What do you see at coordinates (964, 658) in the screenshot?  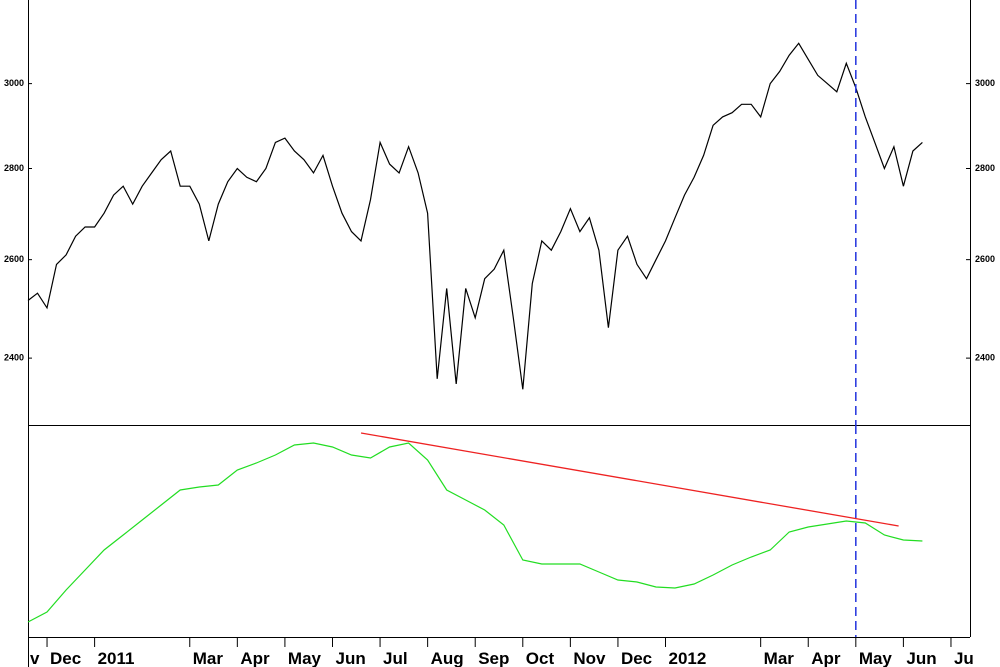 I see `x-tick-label: Ju` at bounding box center [964, 658].